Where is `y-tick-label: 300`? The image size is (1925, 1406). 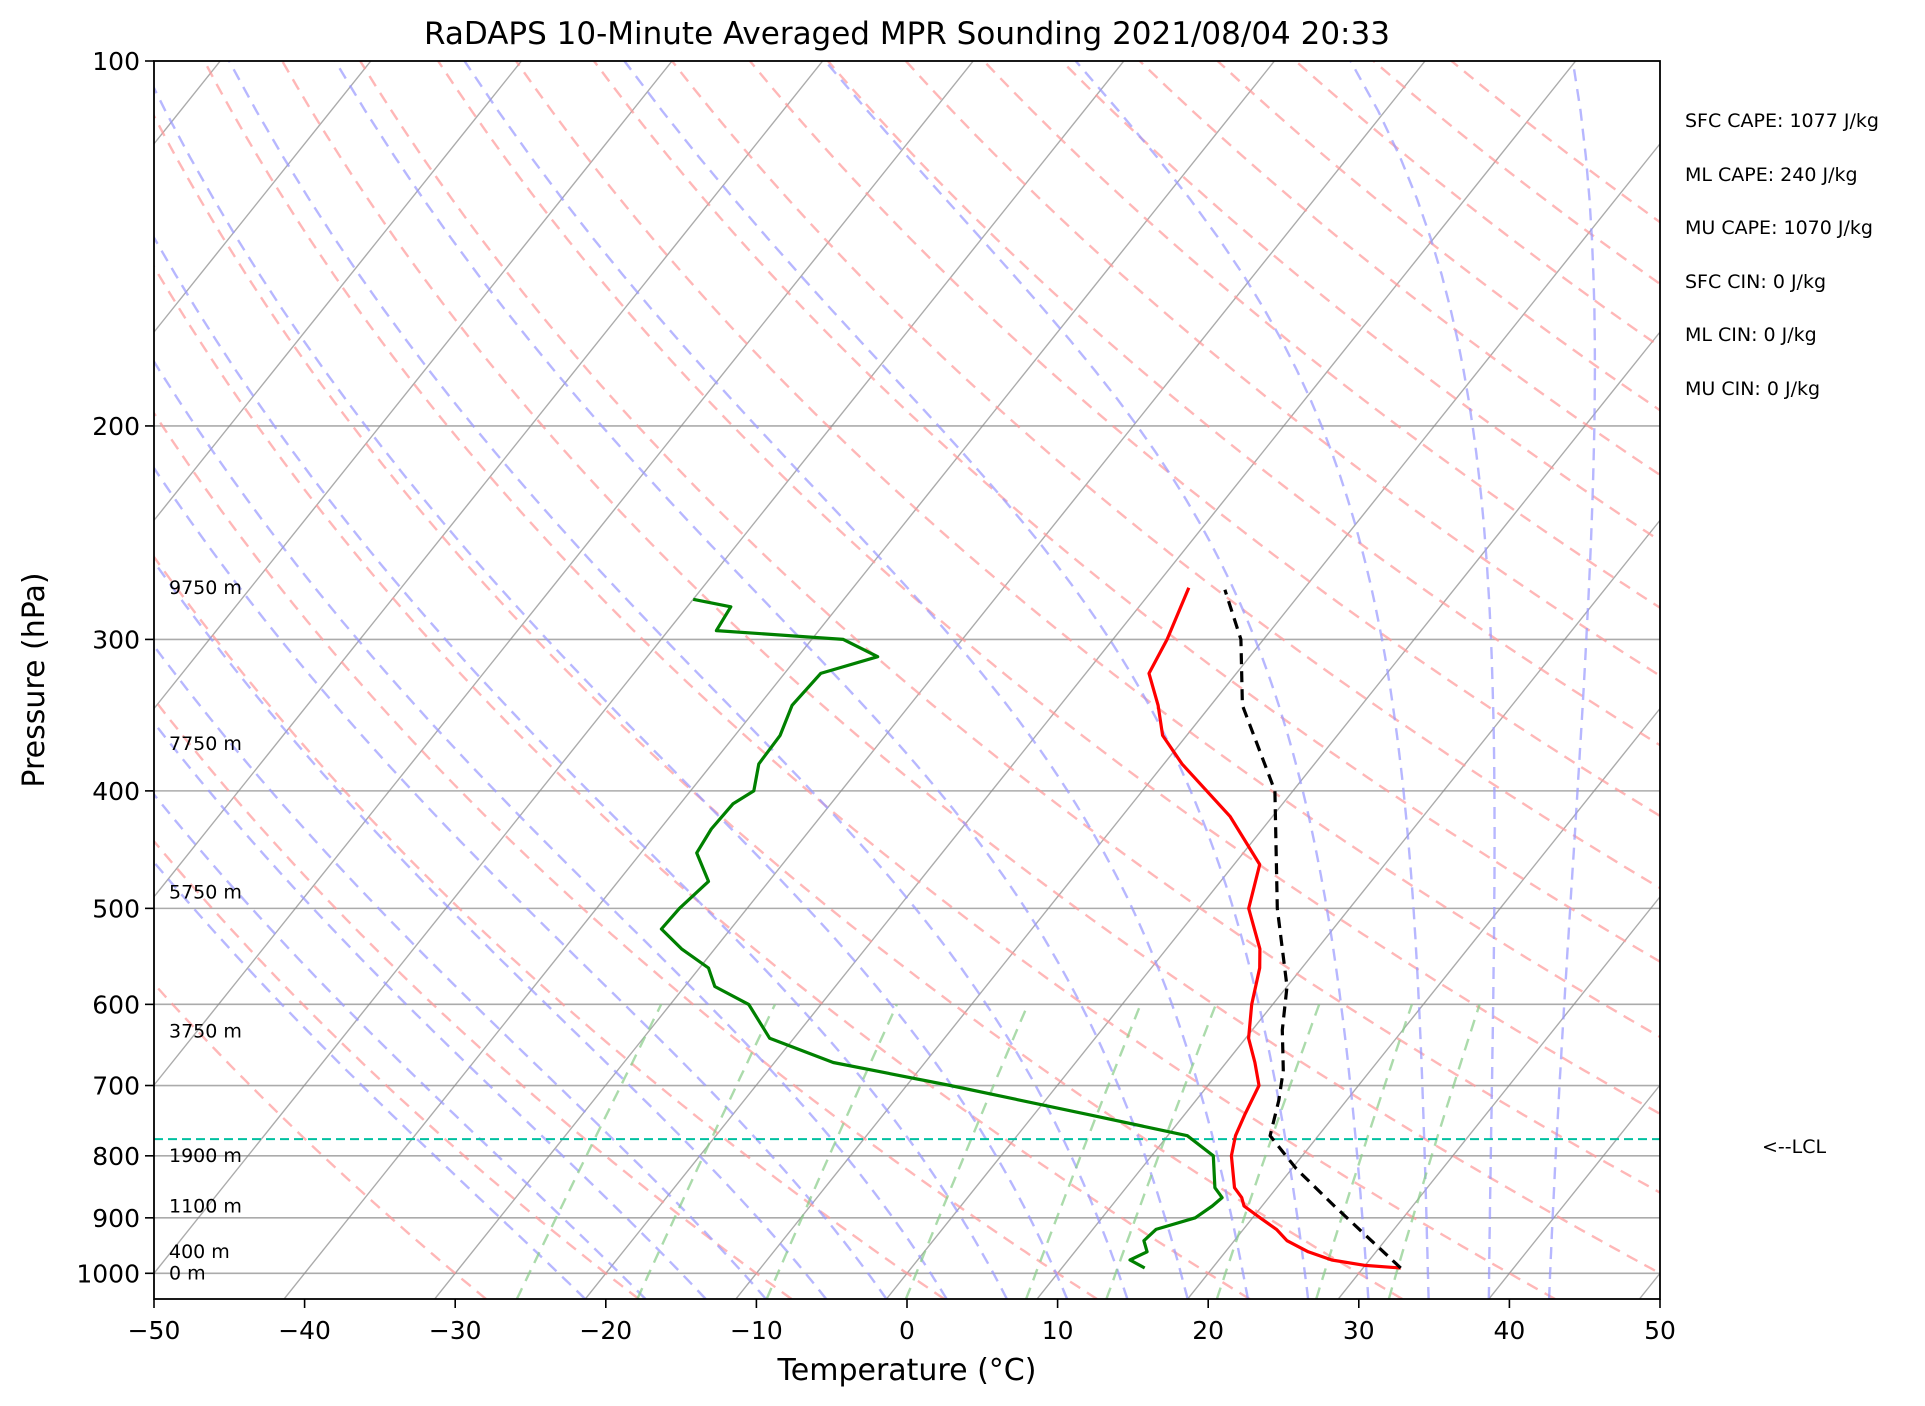 y-tick-label: 300 is located at coordinates (116, 639).